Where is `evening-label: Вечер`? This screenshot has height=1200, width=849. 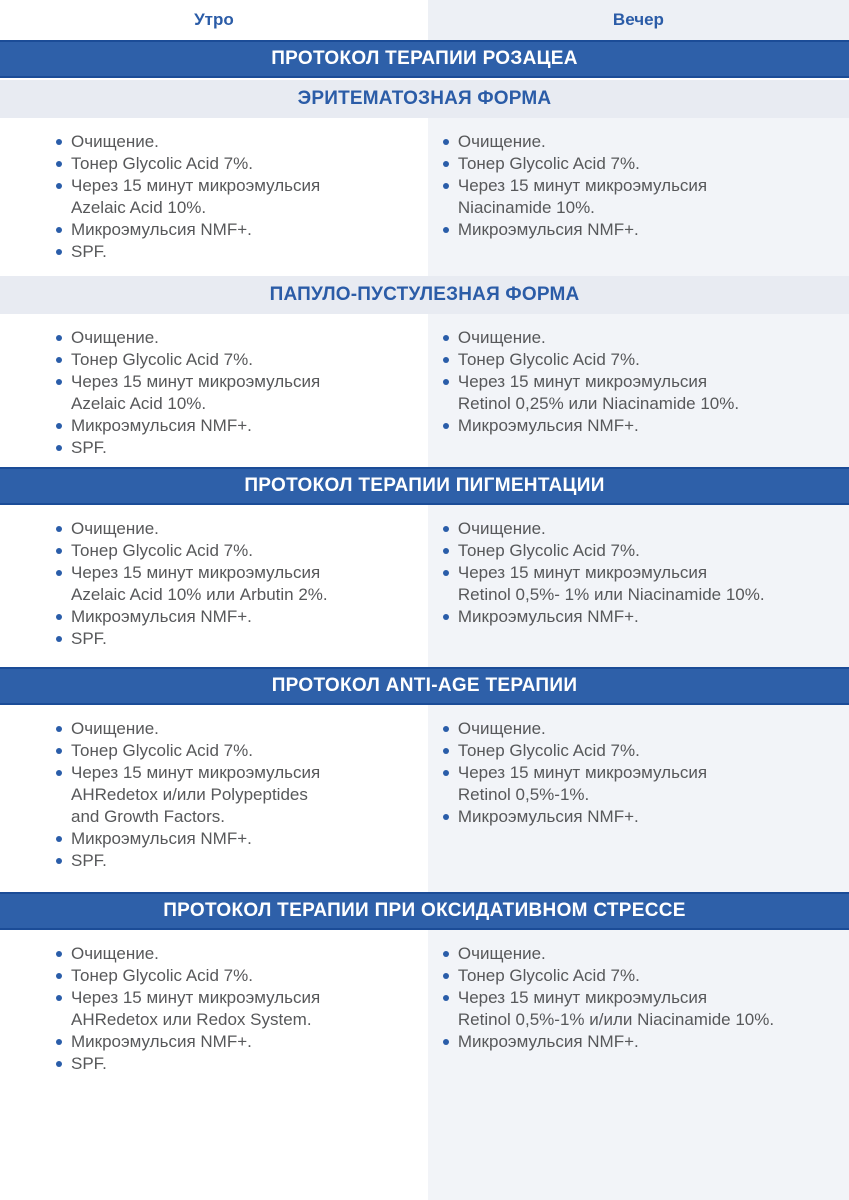
evening-label: Вечер is located at coordinates (638, 19).